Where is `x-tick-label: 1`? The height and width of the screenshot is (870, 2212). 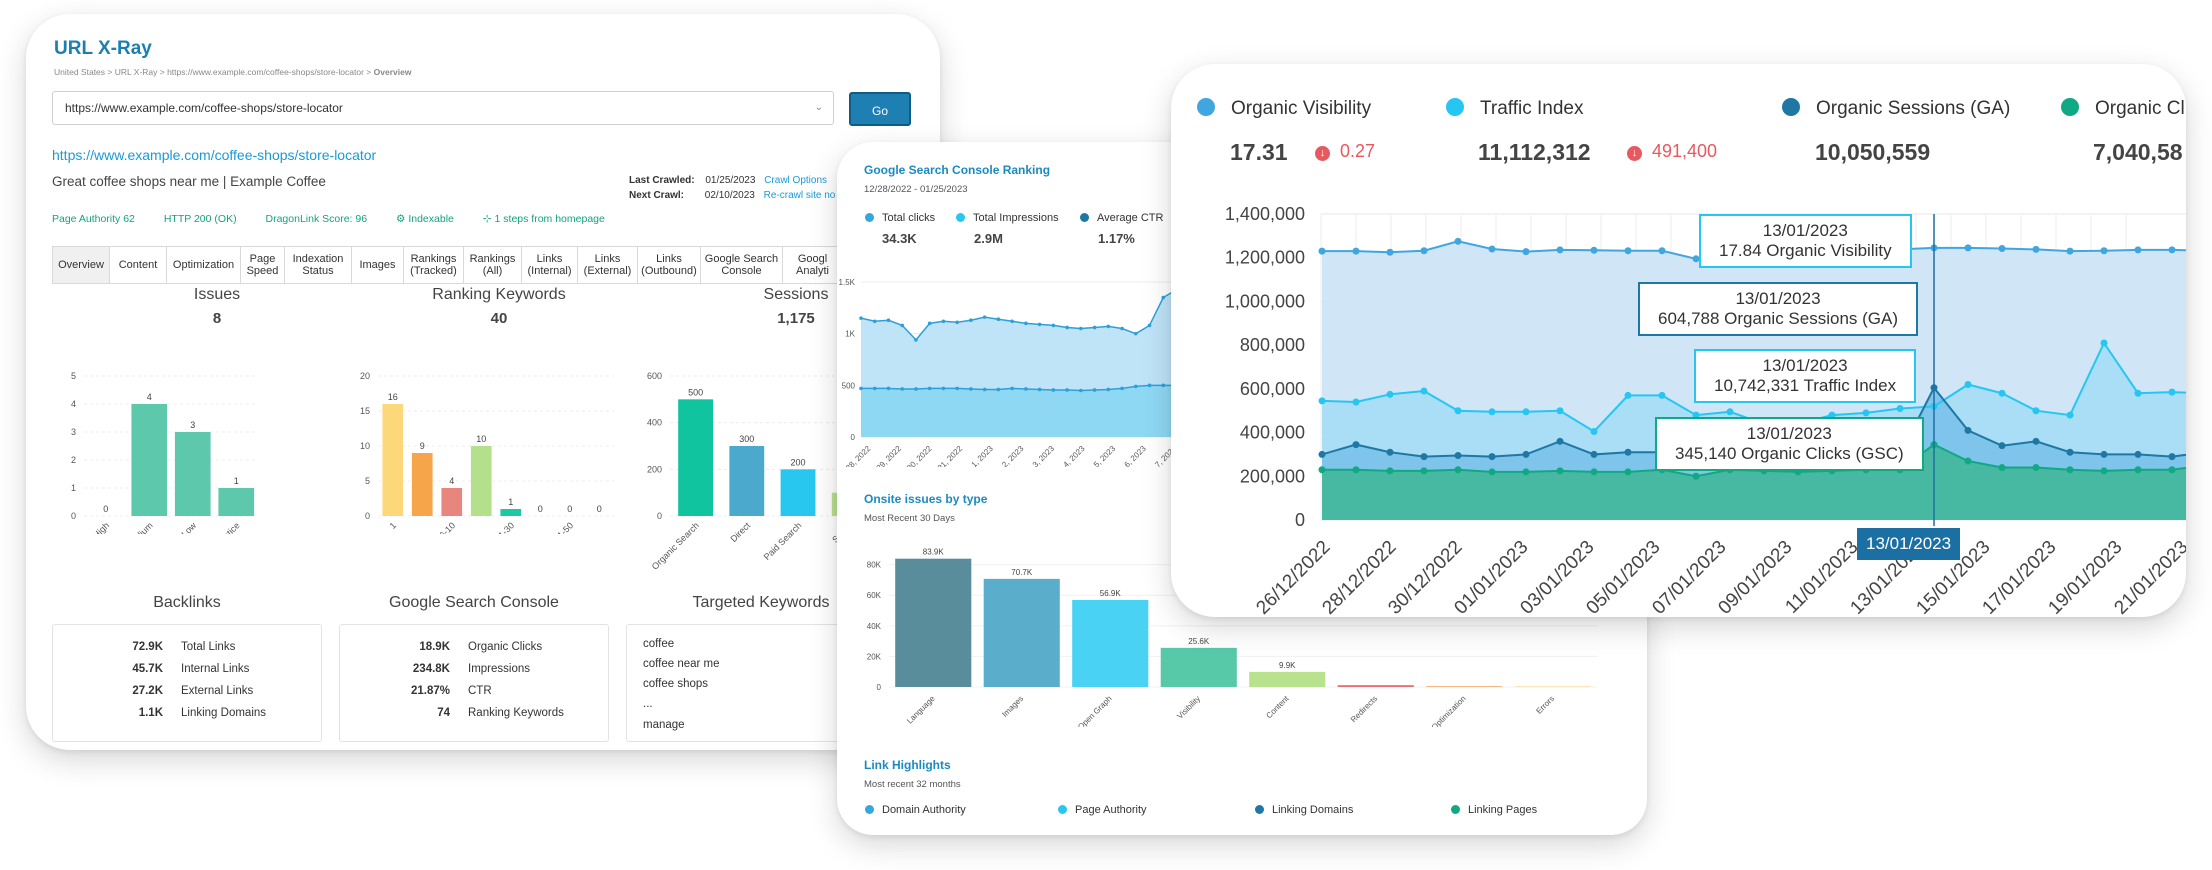
x-tick-label: 1 is located at coordinates (393, 525).